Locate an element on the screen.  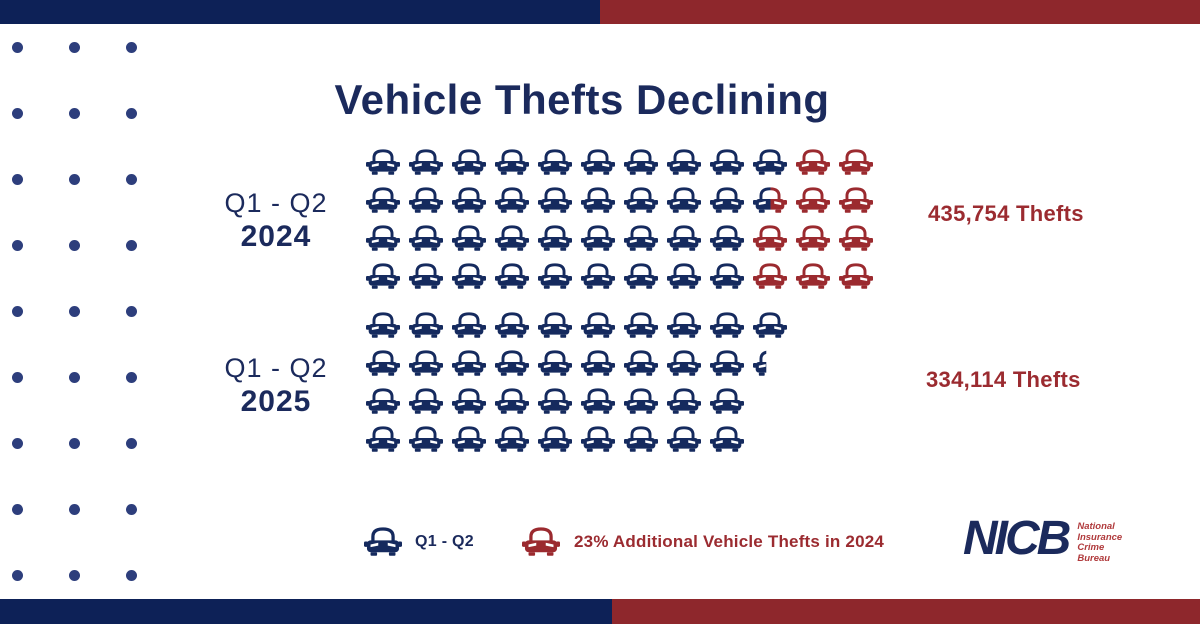
year-label-2024: 2024 is located at coordinates (276, 236).